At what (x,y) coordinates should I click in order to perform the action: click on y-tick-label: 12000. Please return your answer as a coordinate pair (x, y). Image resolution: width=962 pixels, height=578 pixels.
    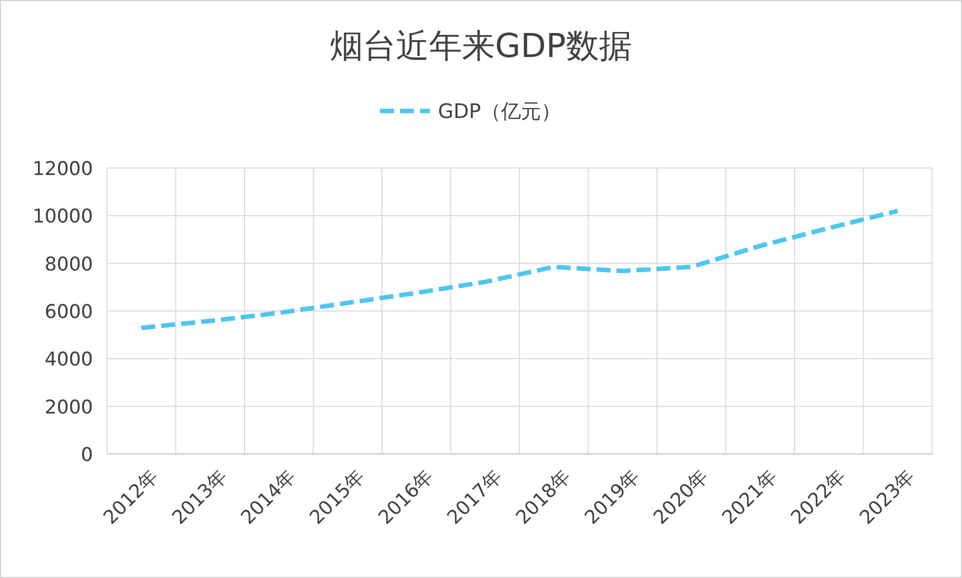
    Looking at the image, I should click on (62, 169).